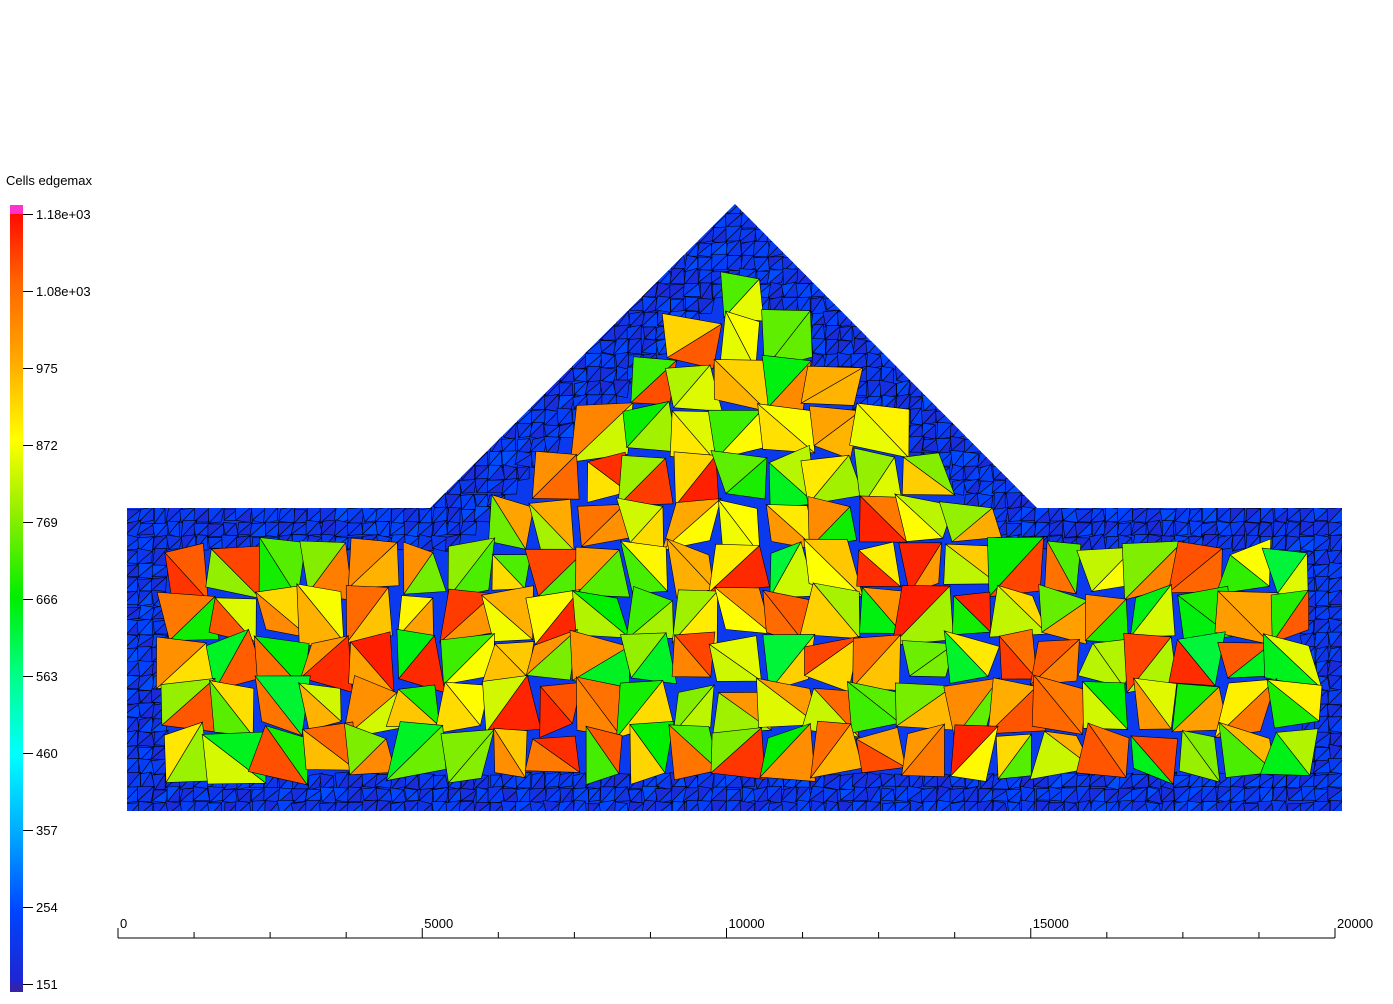 The width and height of the screenshot is (1393, 1004). I want to click on colorbar-tick-label: 563, so click(47, 676).